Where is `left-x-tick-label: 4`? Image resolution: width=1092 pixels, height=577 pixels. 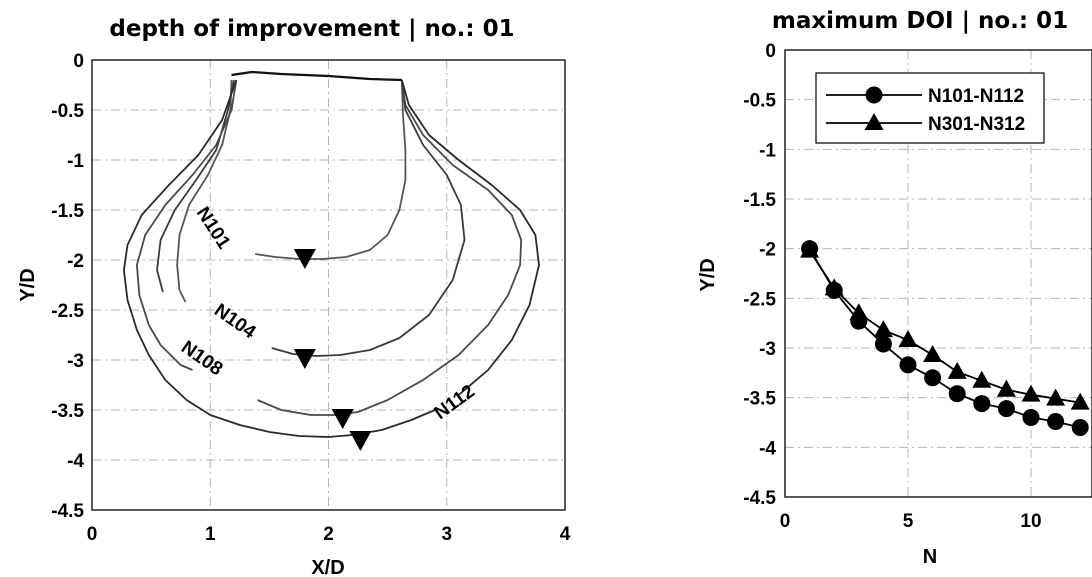 left-x-tick-label: 4 is located at coordinates (565, 534).